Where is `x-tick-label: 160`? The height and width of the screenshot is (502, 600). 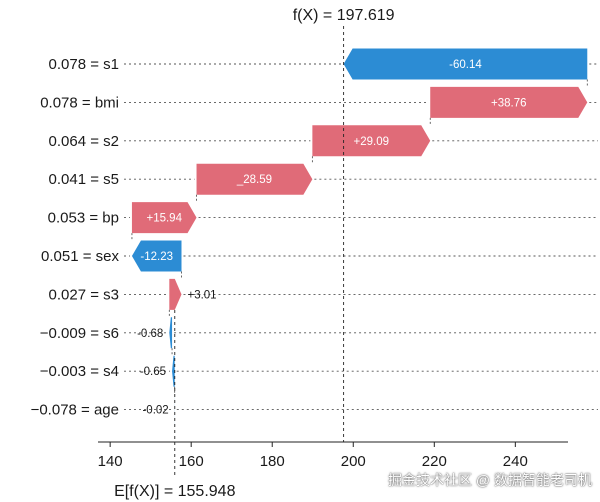
x-tick-label: 160 is located at coordinates (191, 461).